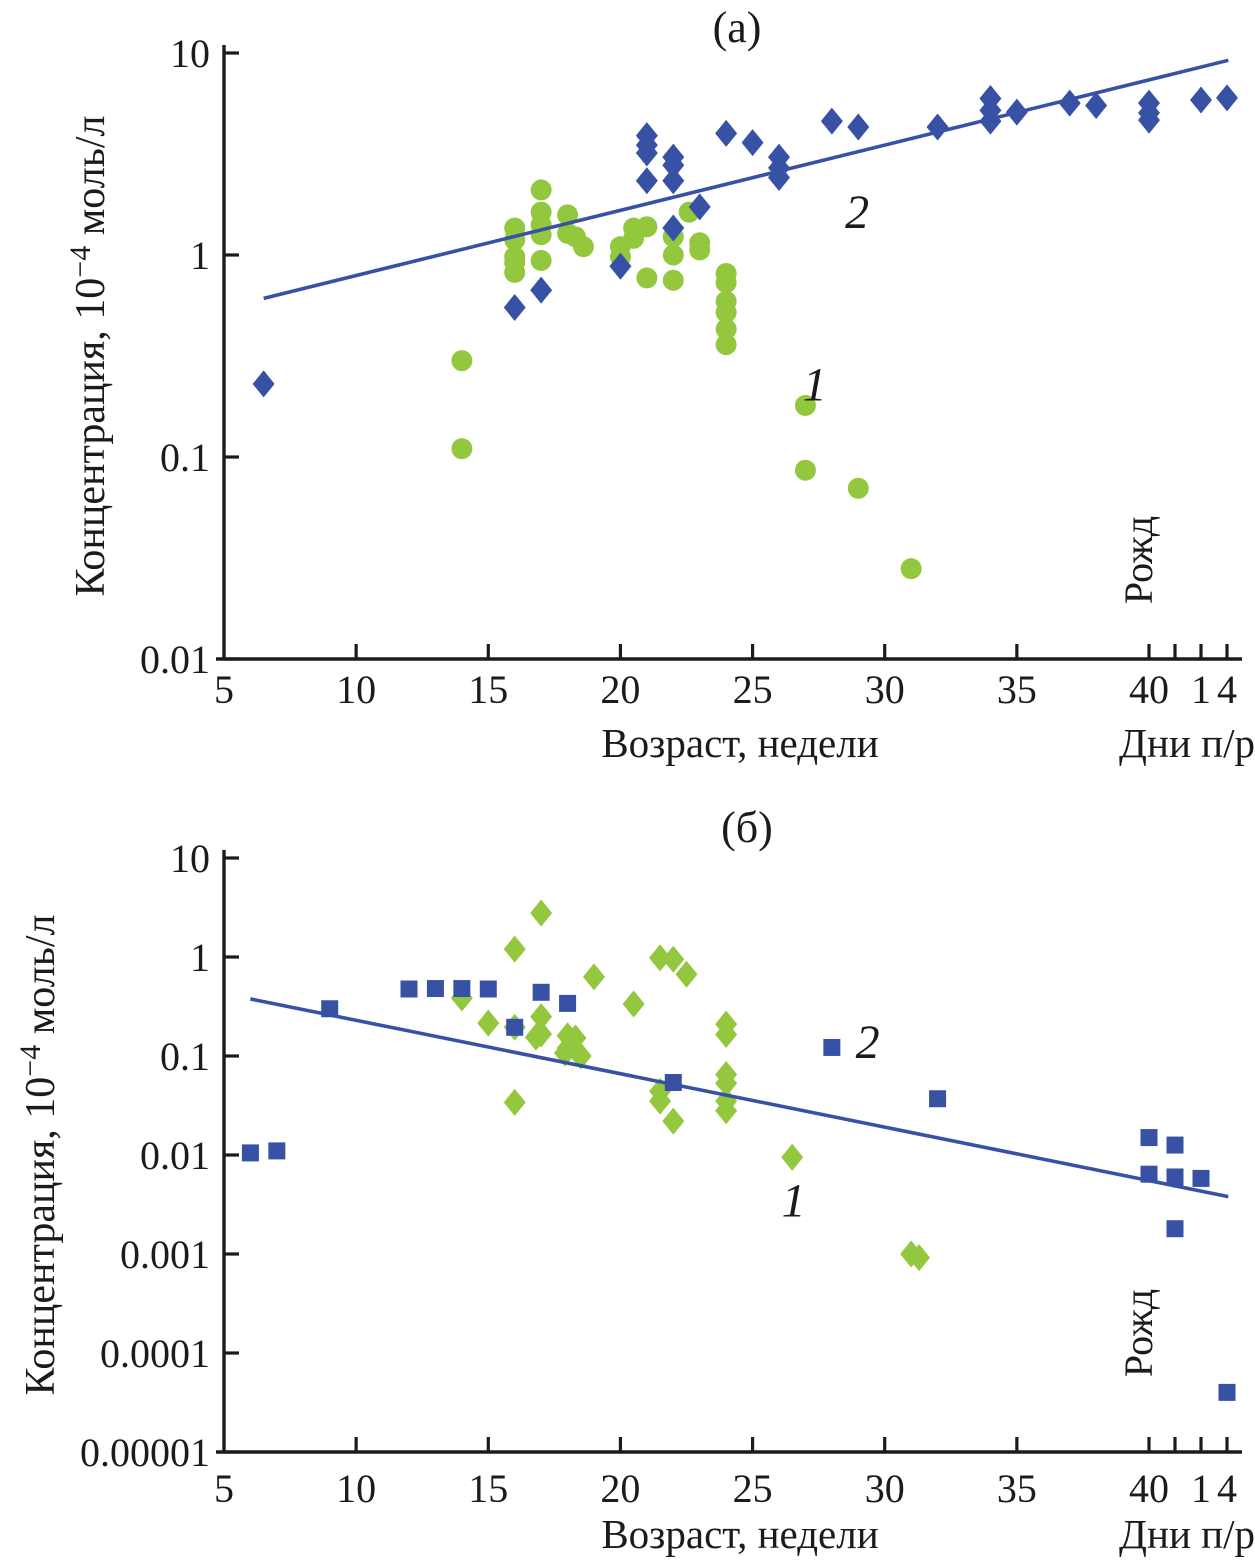  Describe the element at coordinates (1187, 1534) in the screenshot. I see `x-axis-caption-days: Дни п/р` at that location.